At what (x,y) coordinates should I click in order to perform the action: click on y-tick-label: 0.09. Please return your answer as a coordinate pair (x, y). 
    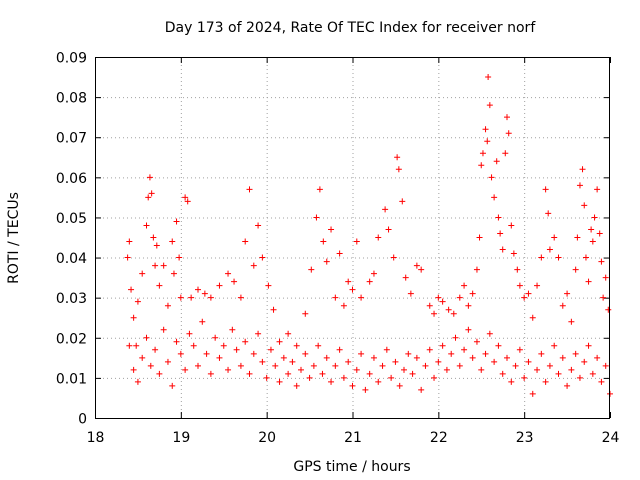
    Looking at the image, I should click on (71, 59).